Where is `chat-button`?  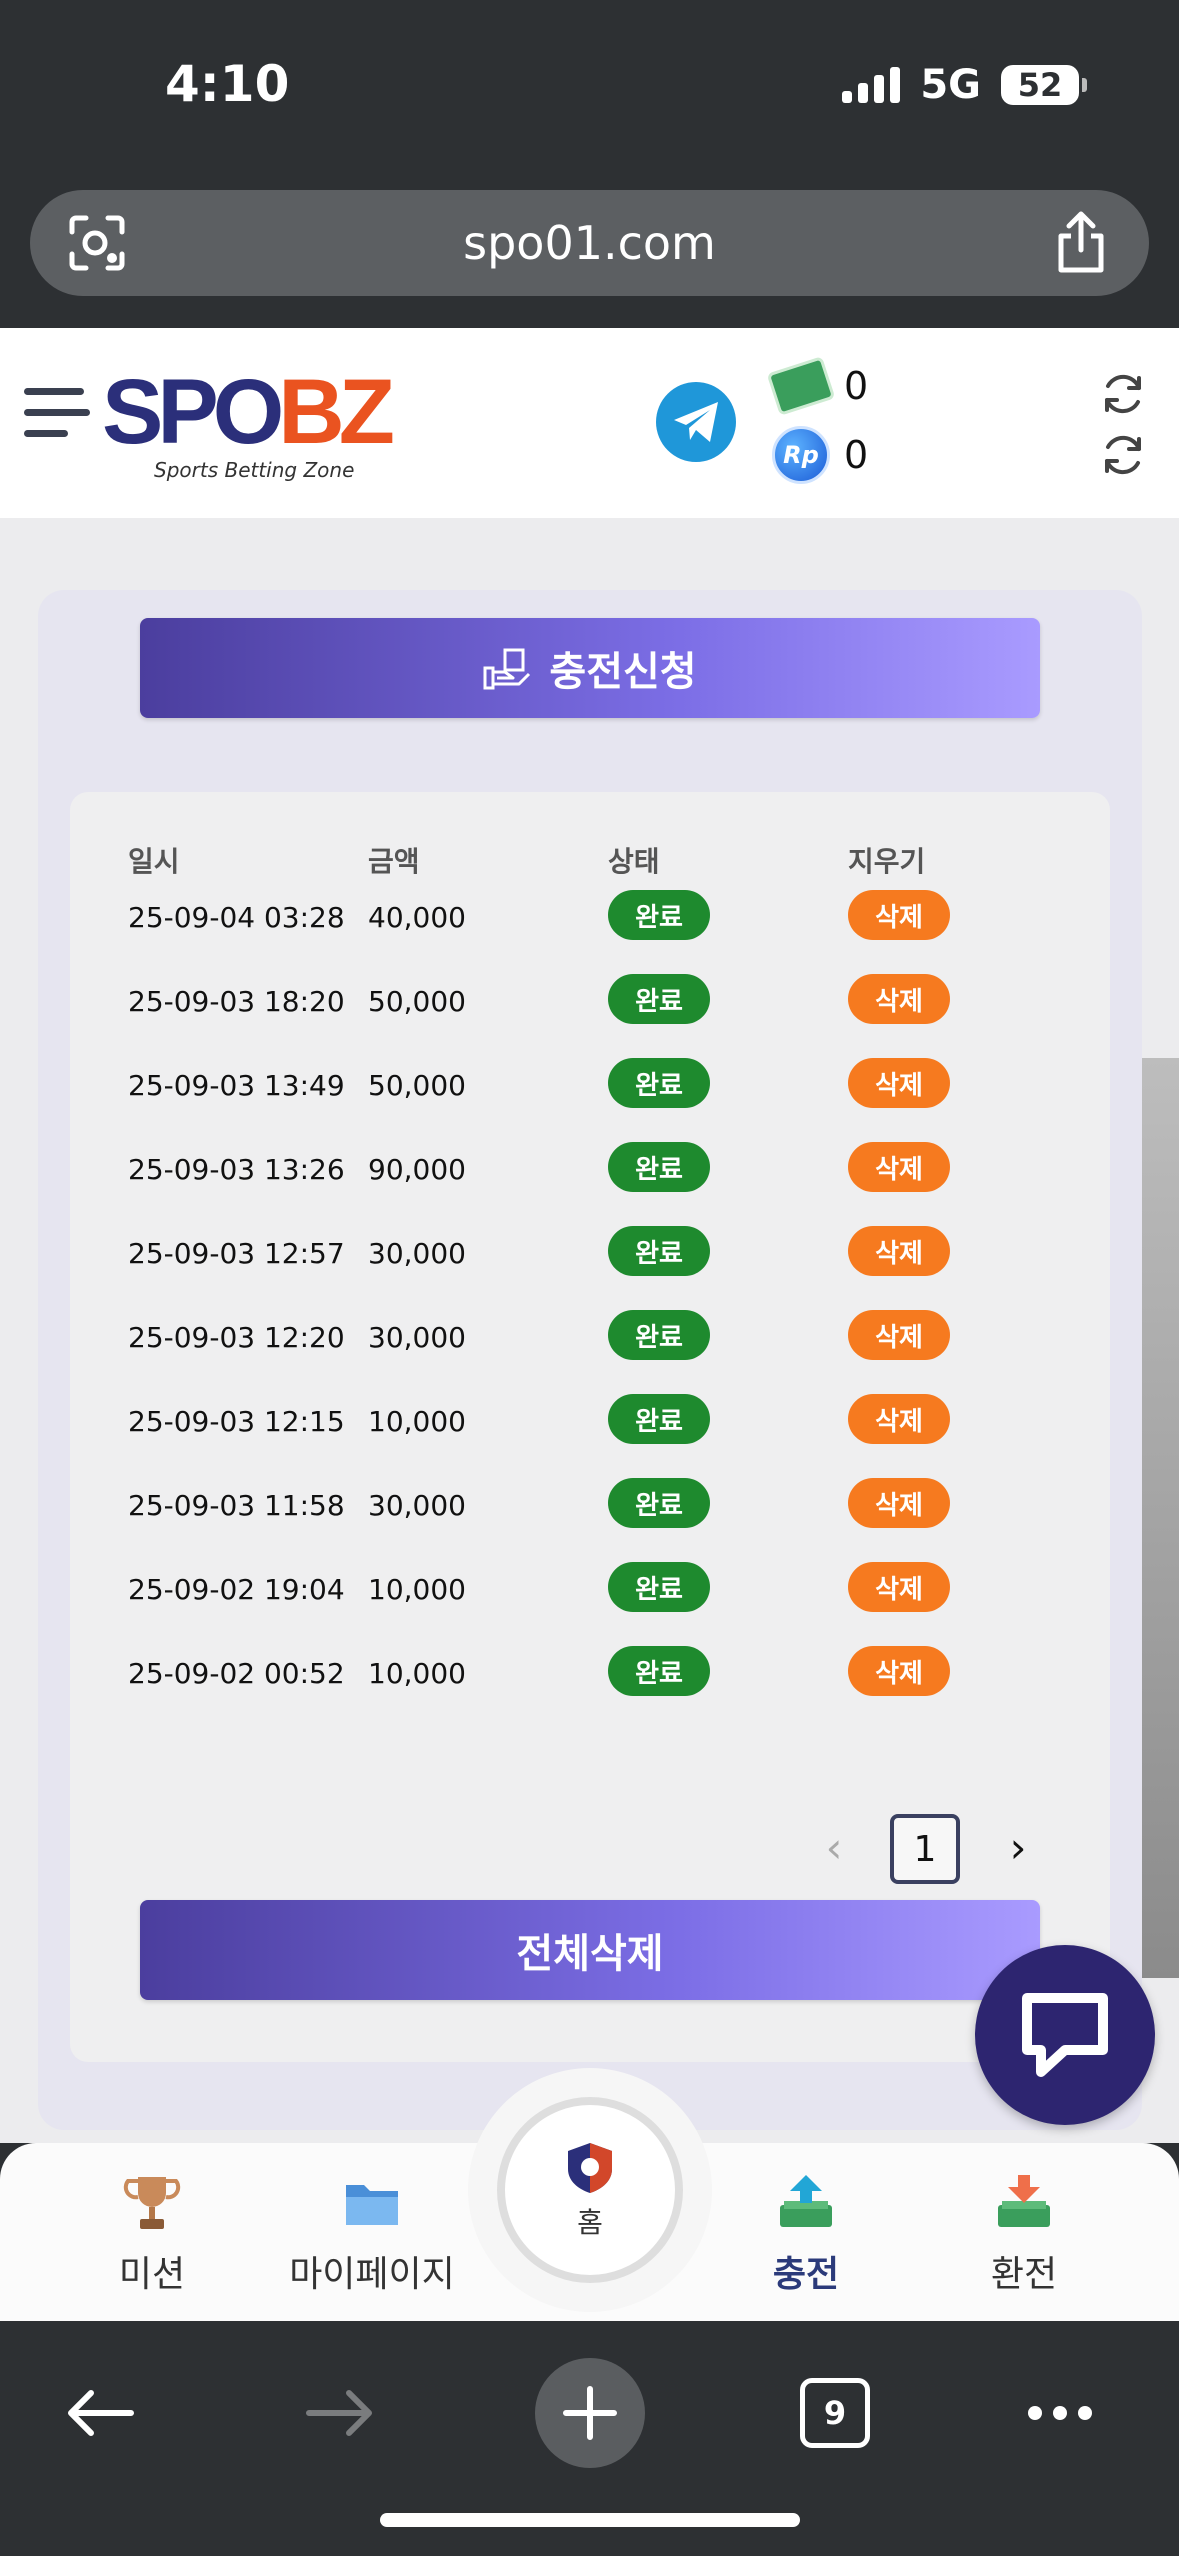 chat-button is located at coordinates (1065, 2035).